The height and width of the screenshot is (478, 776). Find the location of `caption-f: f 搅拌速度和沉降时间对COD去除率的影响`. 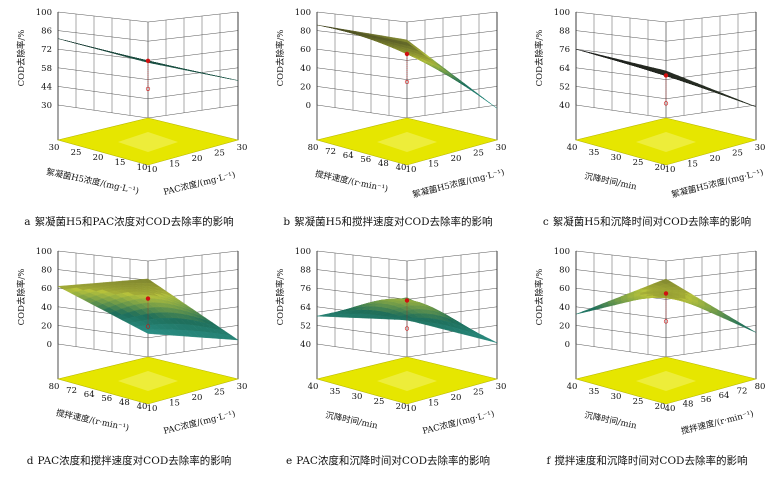

caption-f: f 搅拌速度和沉降时间对COD去除率的影响 is located at coordinates (647, 460).